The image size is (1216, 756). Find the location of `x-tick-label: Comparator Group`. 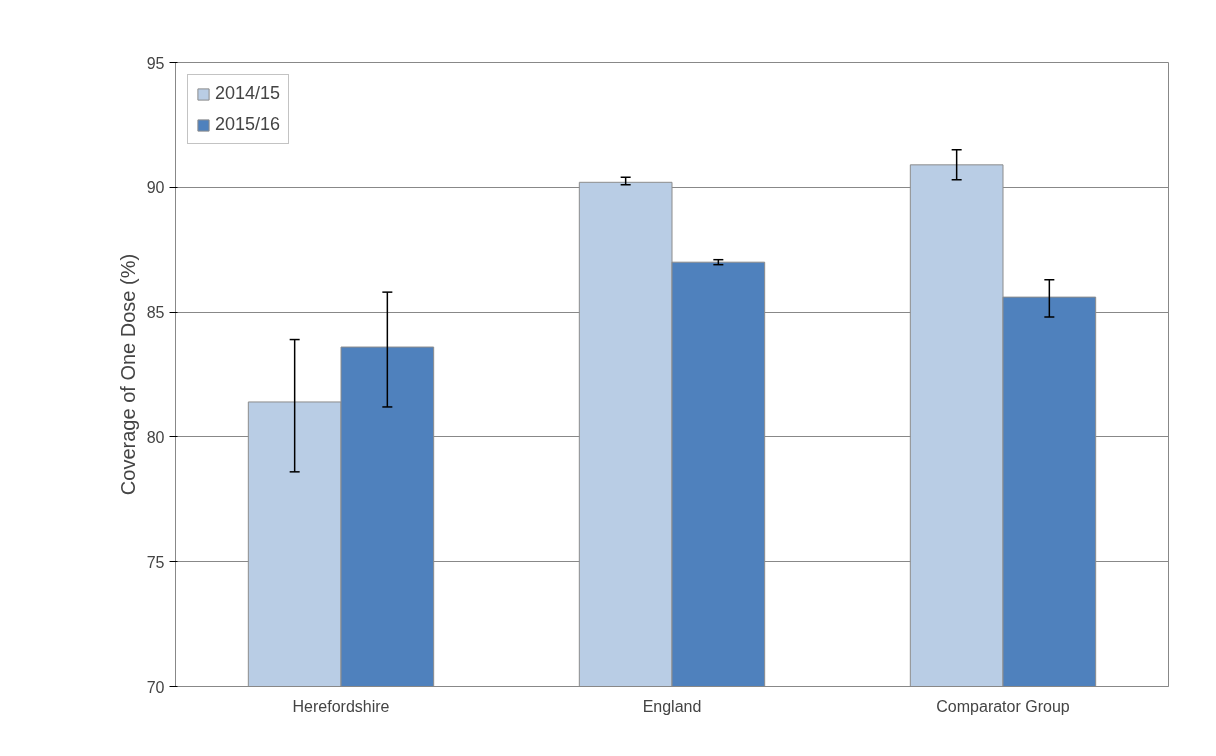

x-tick-label: Comparator Group is located at coordinates (1003, 706).